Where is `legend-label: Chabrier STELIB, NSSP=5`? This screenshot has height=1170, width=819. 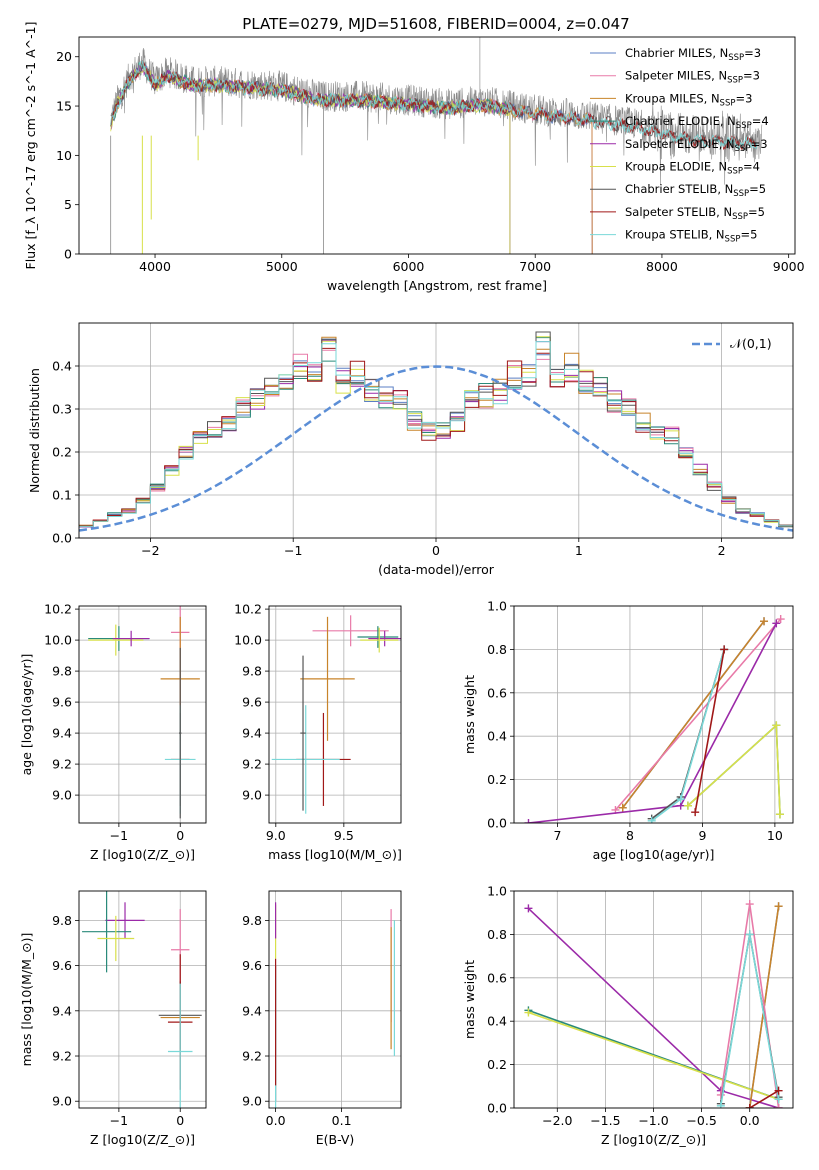 legend-label: Chabrier STELIB, NSSP=5 is located at coordinates (695, 190).